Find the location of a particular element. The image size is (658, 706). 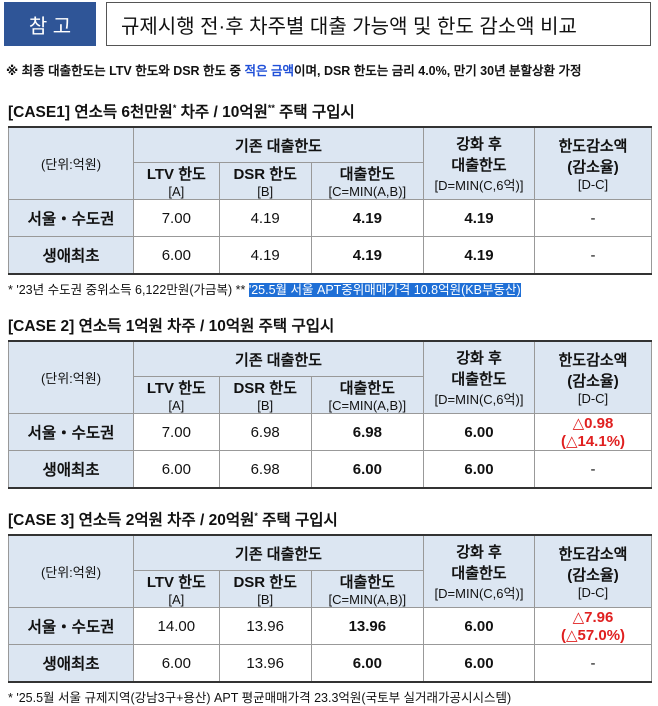

reduction: △0.98 is located at coordinates (593, 423).